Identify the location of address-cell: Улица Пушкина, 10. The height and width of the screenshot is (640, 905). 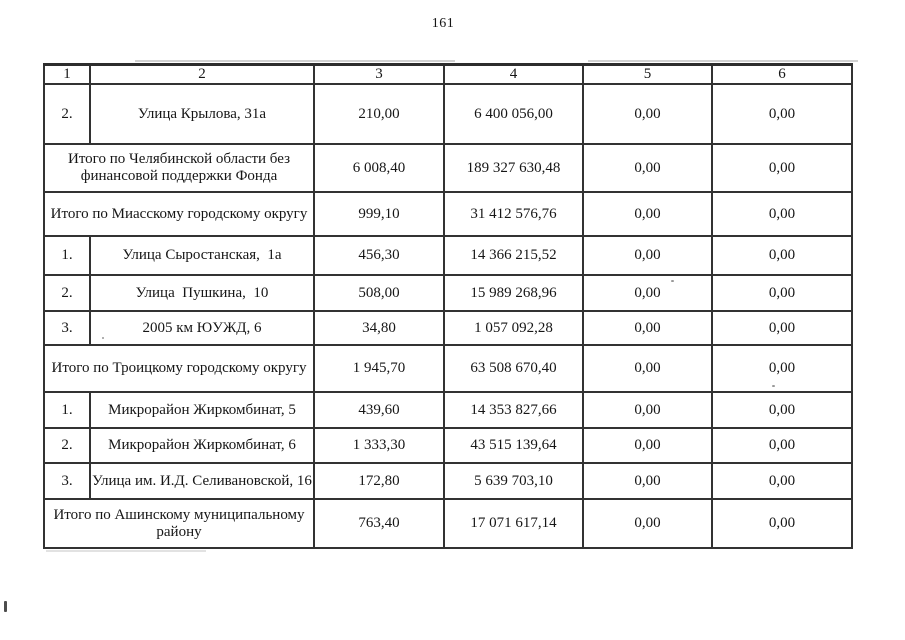
(202, 293).